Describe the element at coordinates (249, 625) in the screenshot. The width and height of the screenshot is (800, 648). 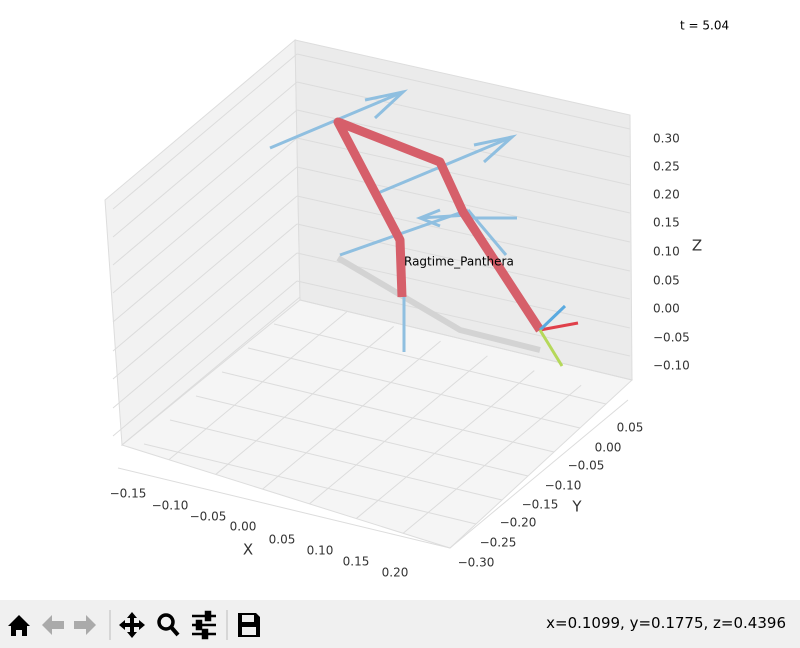
I see `save-button` at that location.